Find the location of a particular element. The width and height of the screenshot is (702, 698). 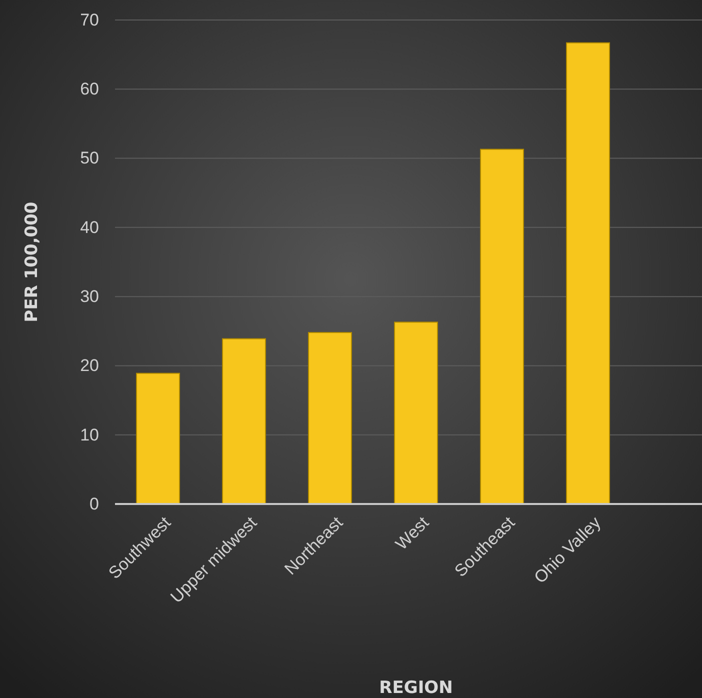

y-axis-title: PER 100,000 is located at coordinates (32, 262).